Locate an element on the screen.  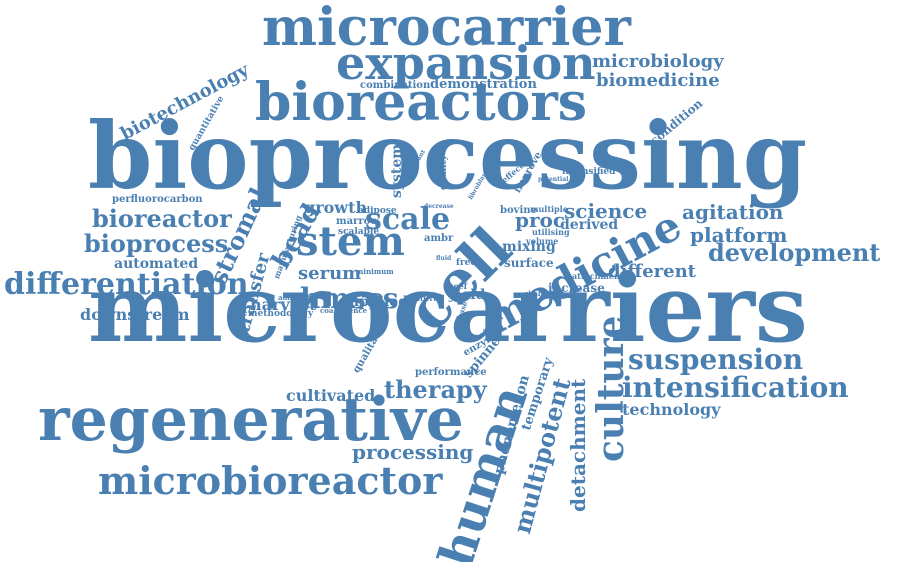
word-surface: surface is located at coordinates (529, 263).